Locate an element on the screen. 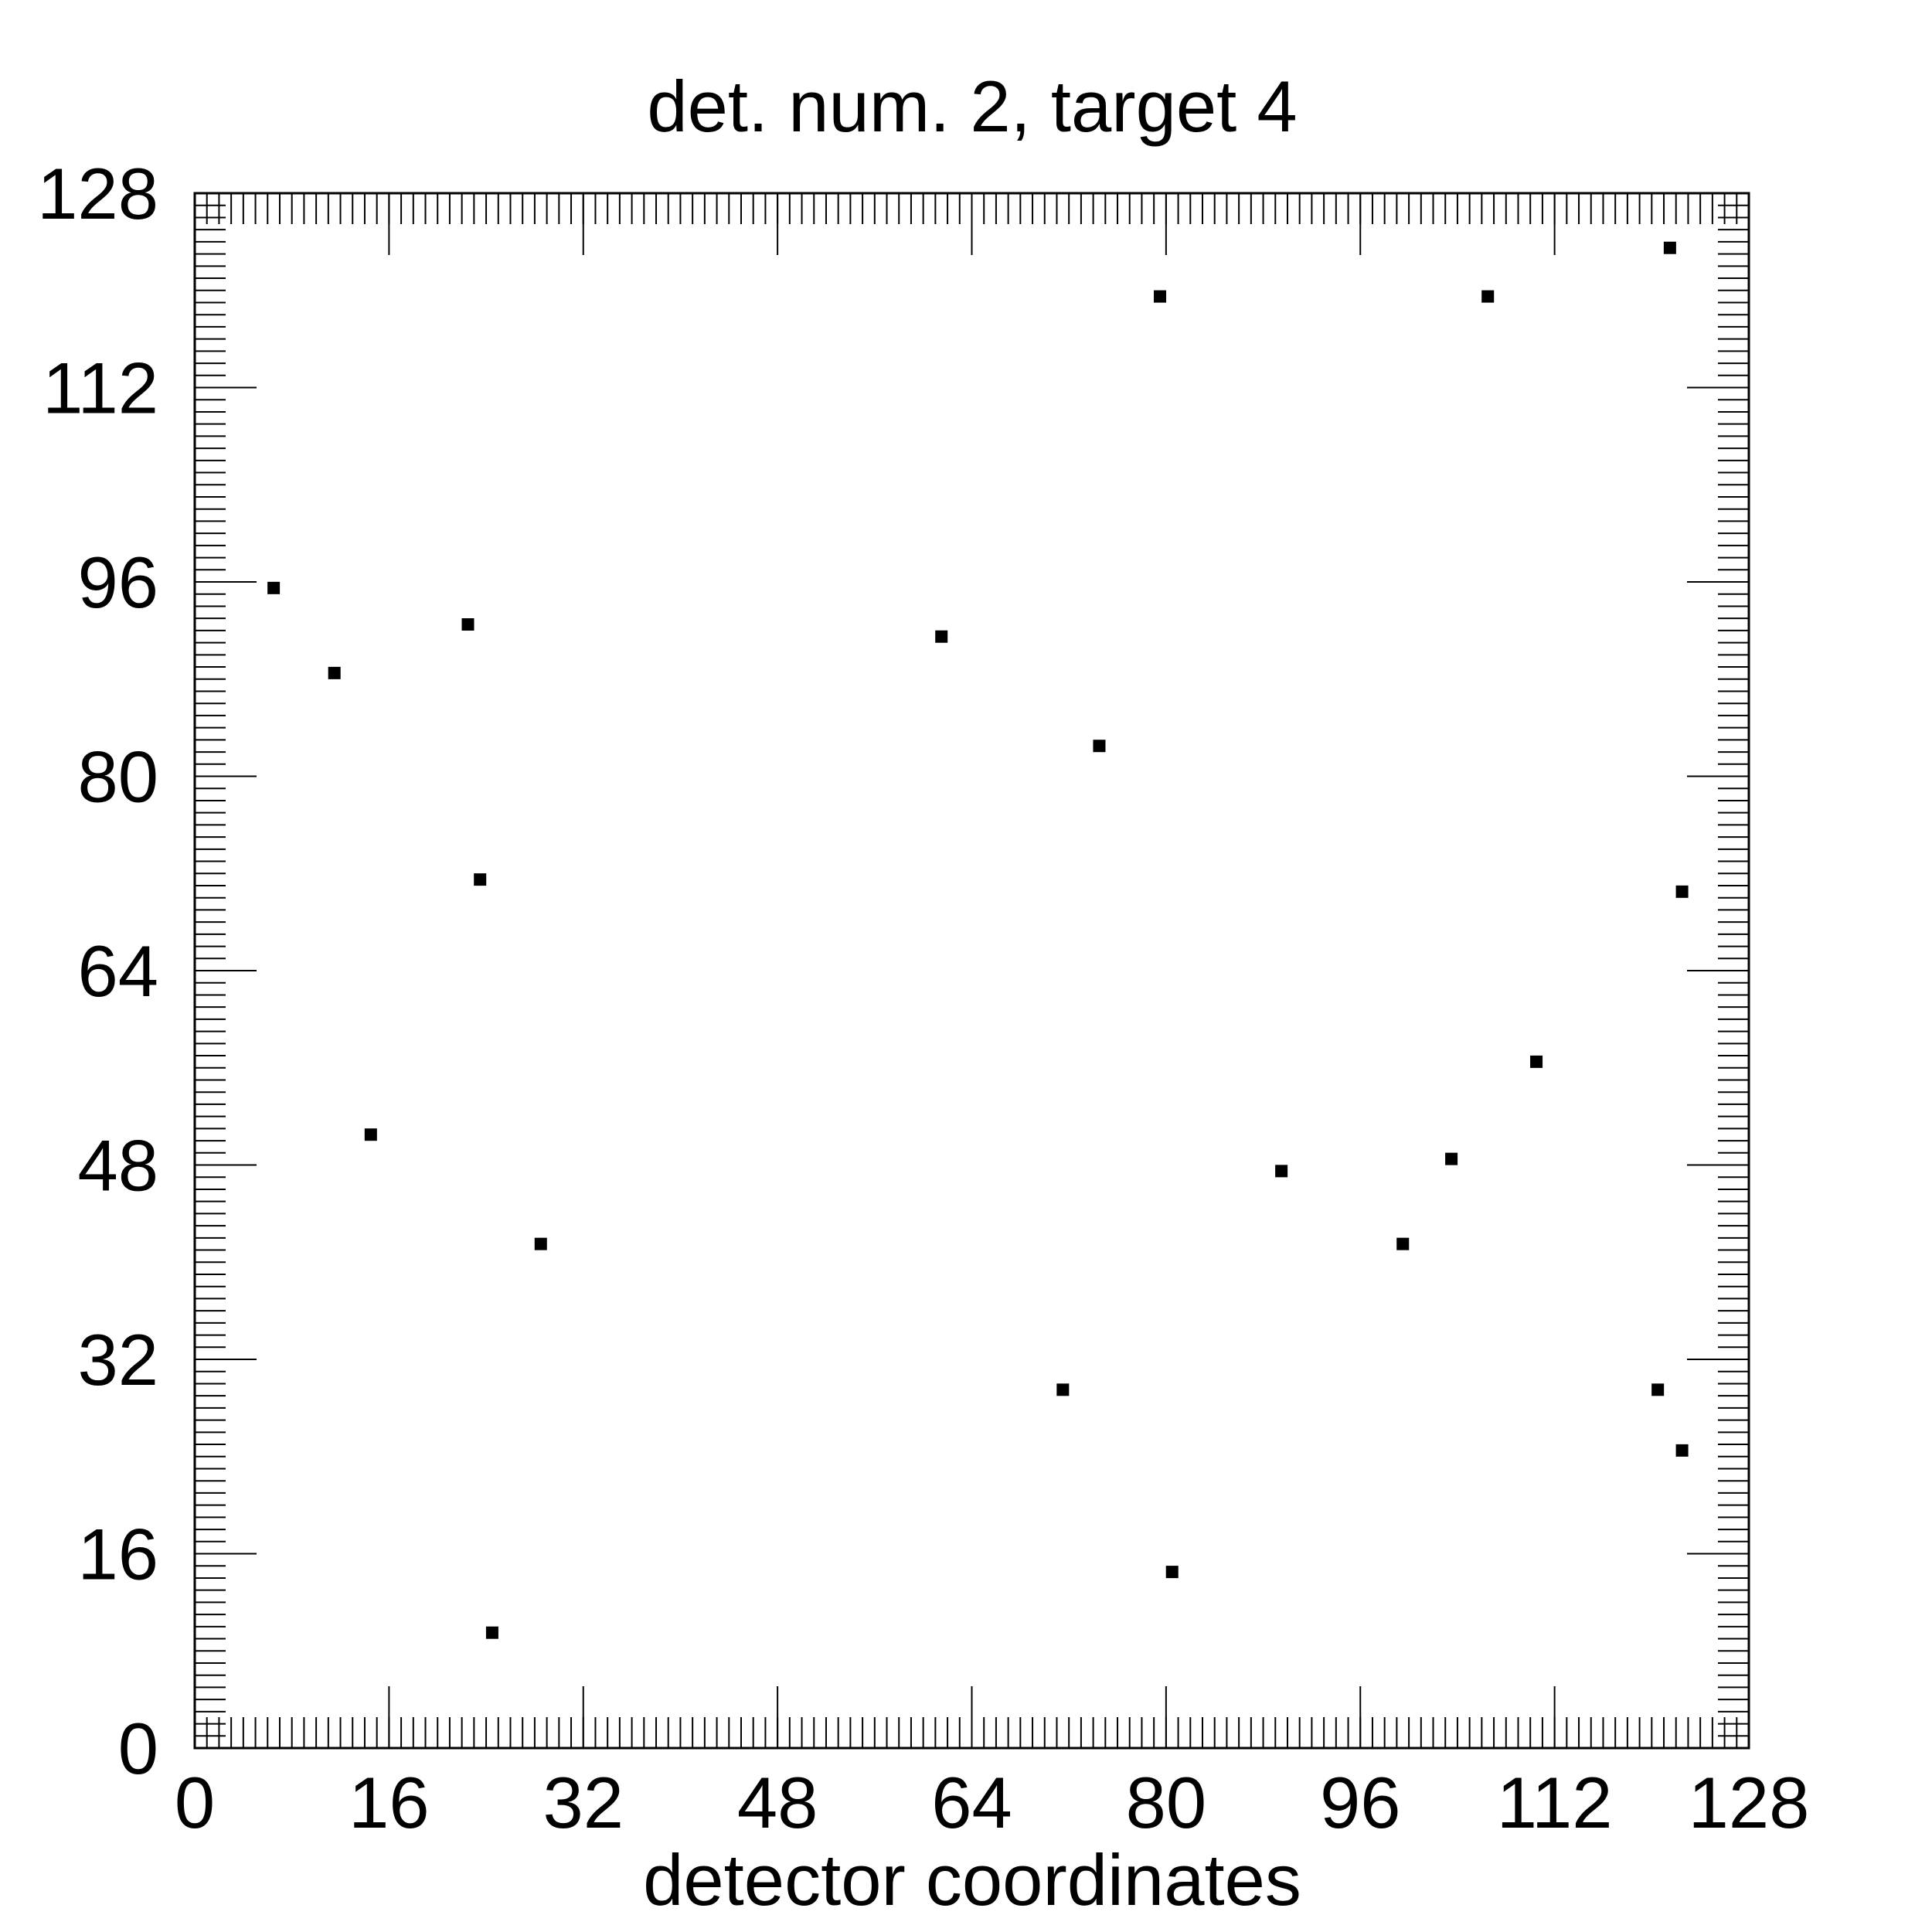 The image size is (1932, 1932). x-tick-label: 64 is located at coordinates (971, 1802).